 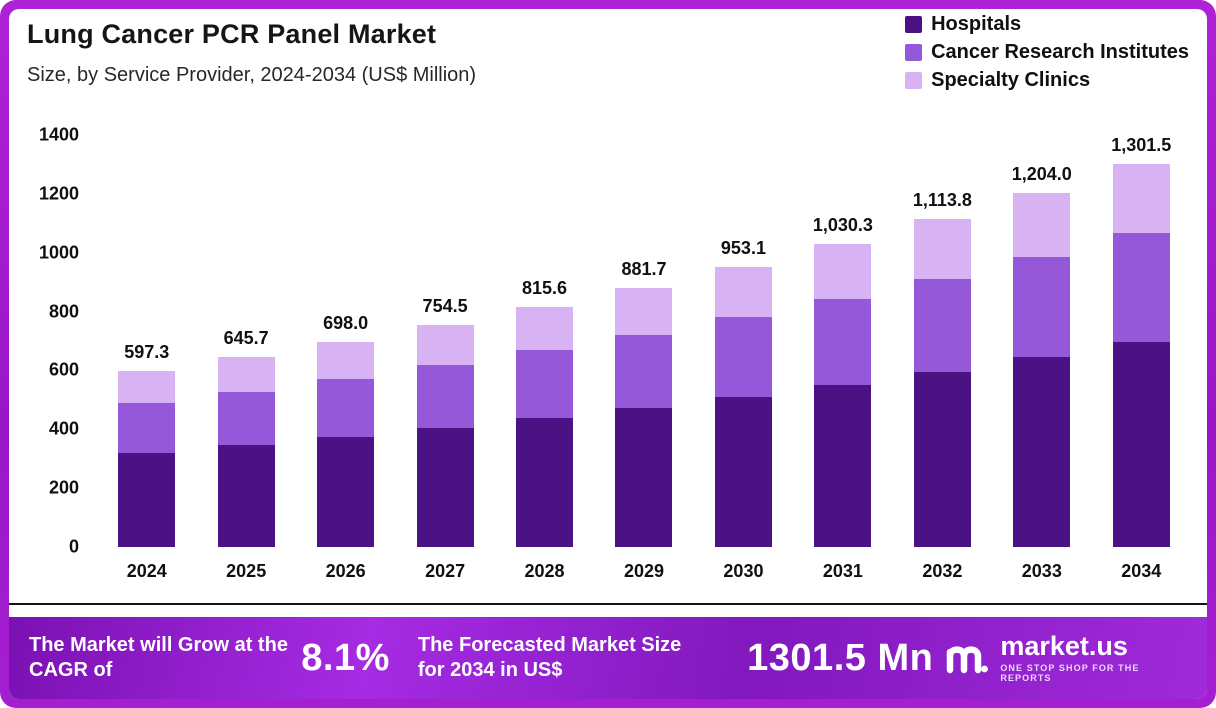 What do you see at coordinates (346, 322) in the screenshot?
I see `bar-total-label: 698.0` at bounding box center [346, 322].